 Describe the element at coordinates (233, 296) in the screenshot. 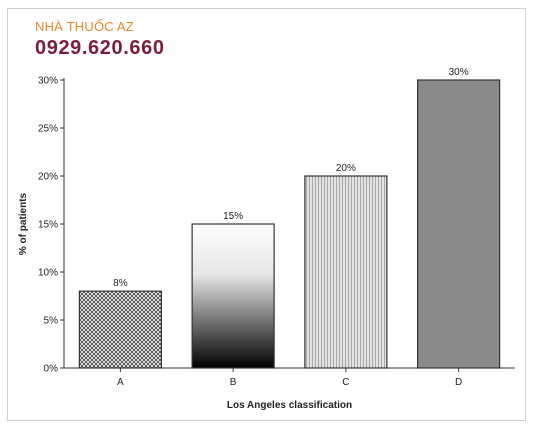

I see `bar-b` at that location.